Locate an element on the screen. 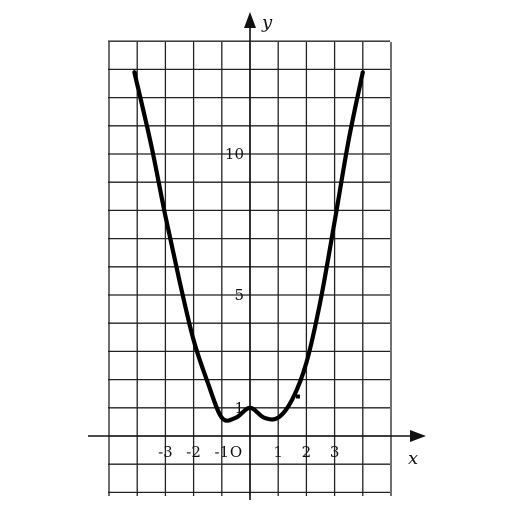  x-tick-label: 1 is located at coordinates (278, 452).